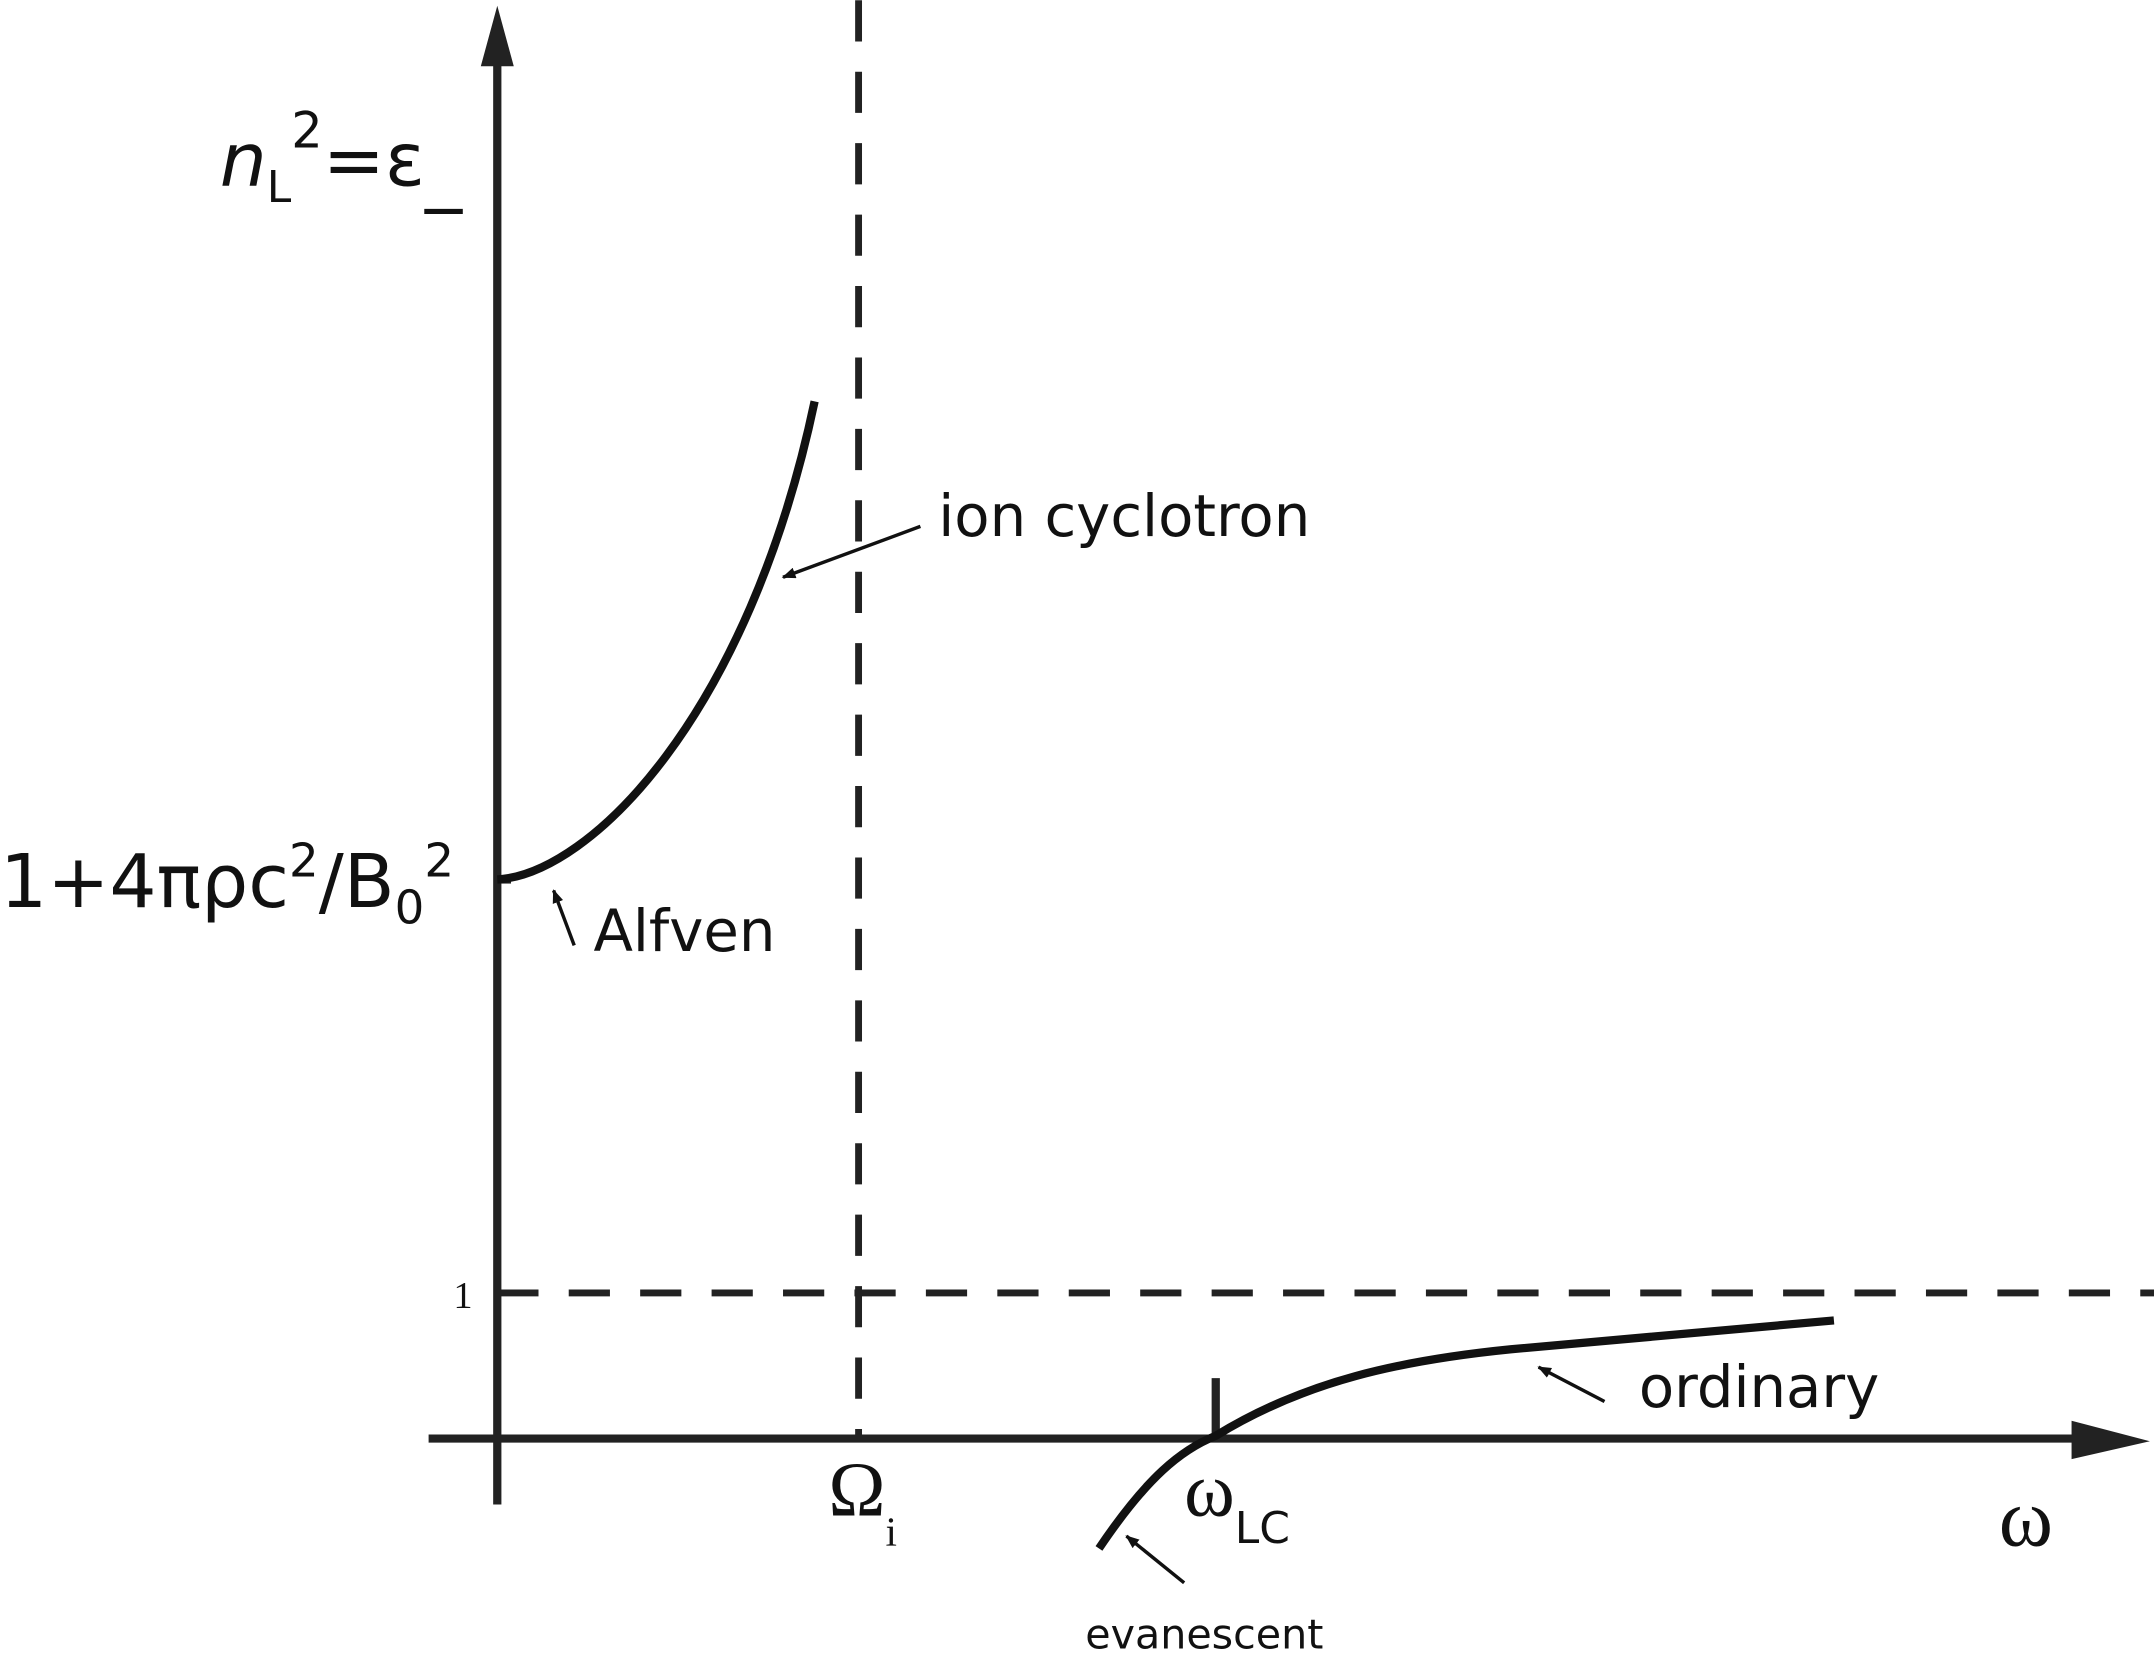 This screenshot has height=1660, width=2154. What do you see at coordinates (2110, 1440) in the screenshot?
I see `x-arrowhead` at bounding box center [2110, 1440].